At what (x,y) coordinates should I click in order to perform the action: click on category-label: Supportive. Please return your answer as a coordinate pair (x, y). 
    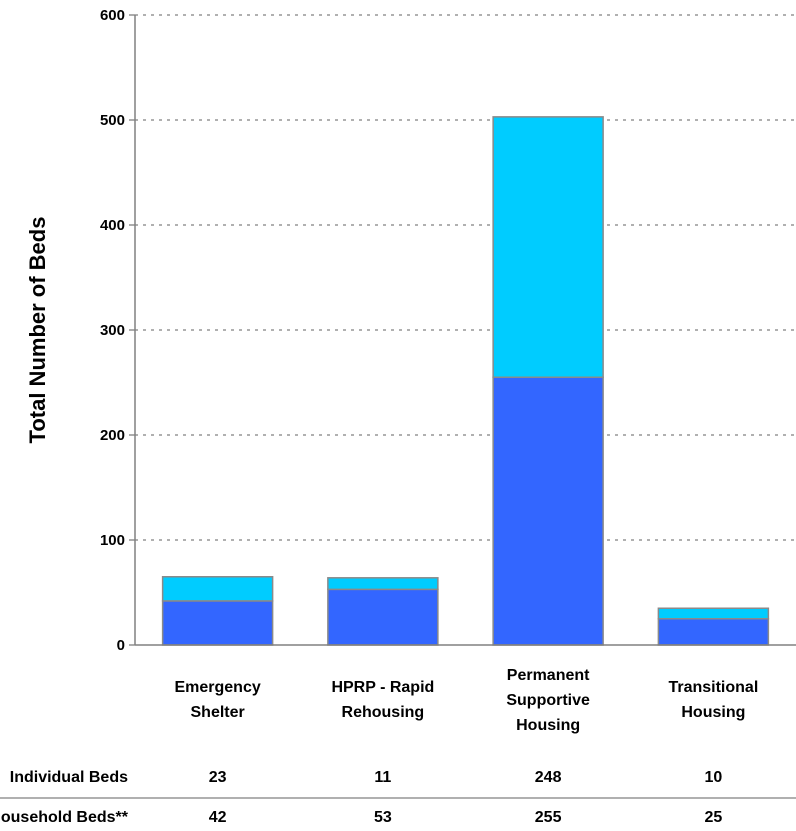
    Looking at the image, I should click on (548, 700).